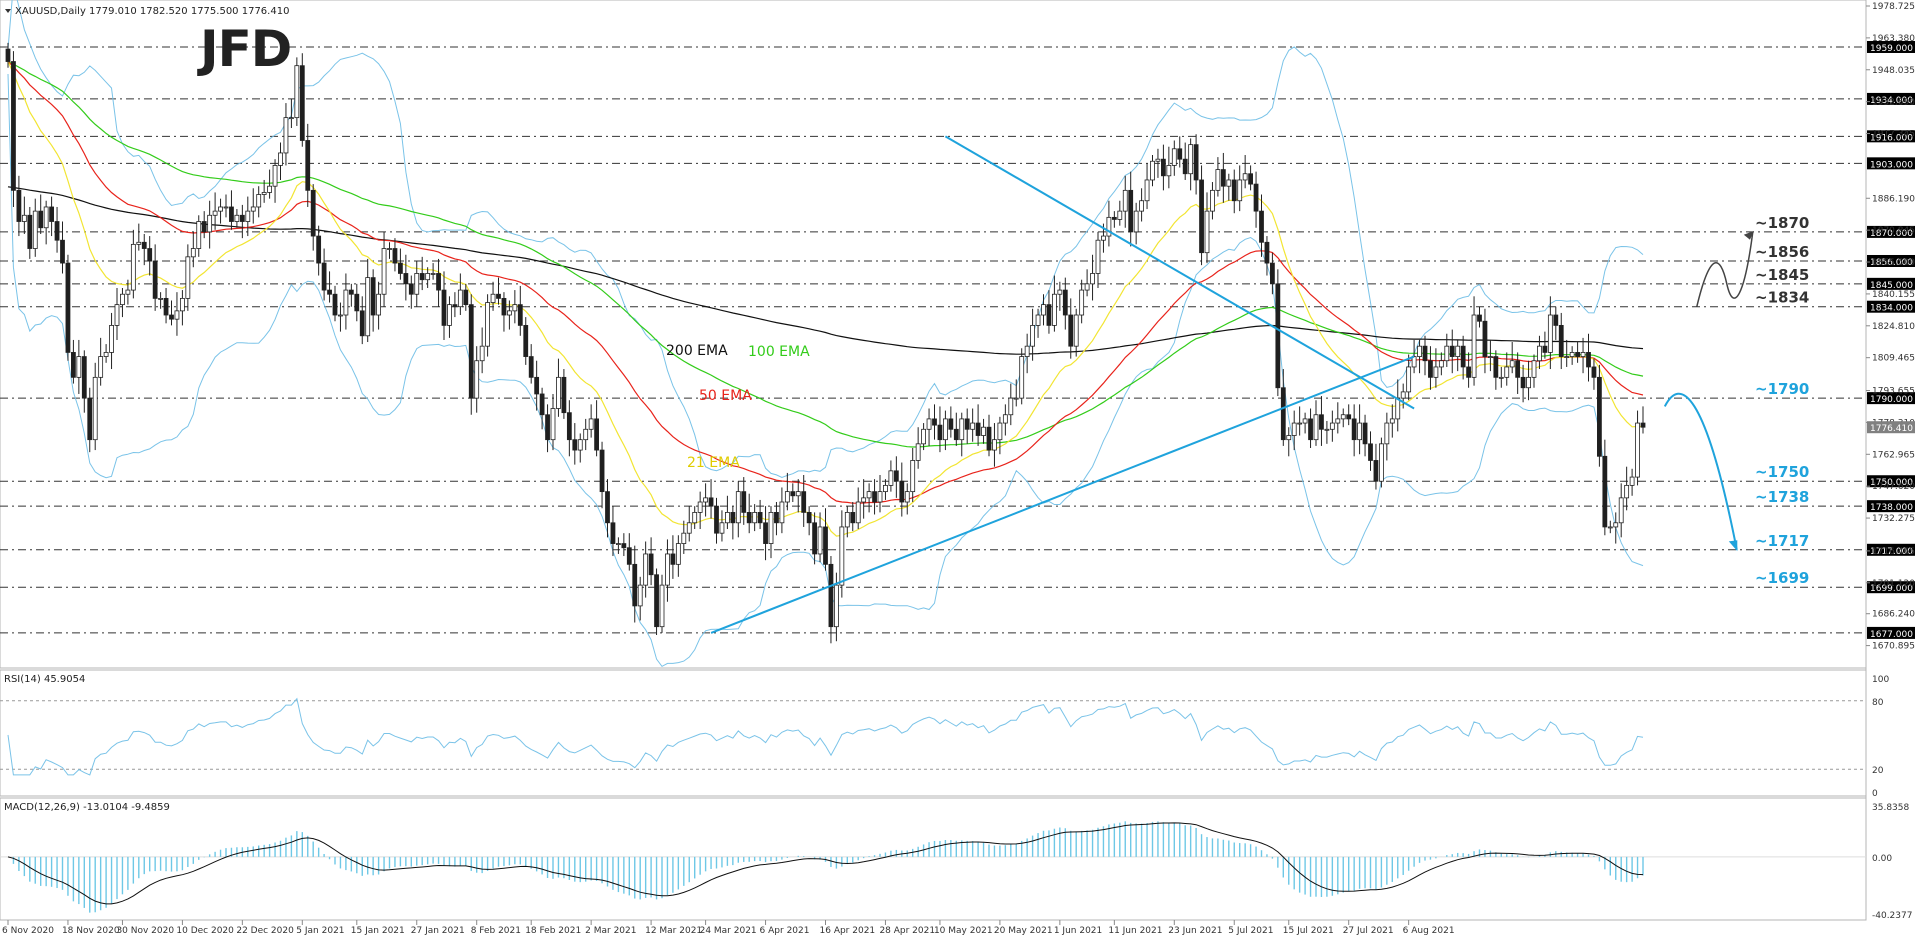 This screenshot has height=940, width=1916. I want to click on rsi-tick-label: 0, so click(1875, 794).